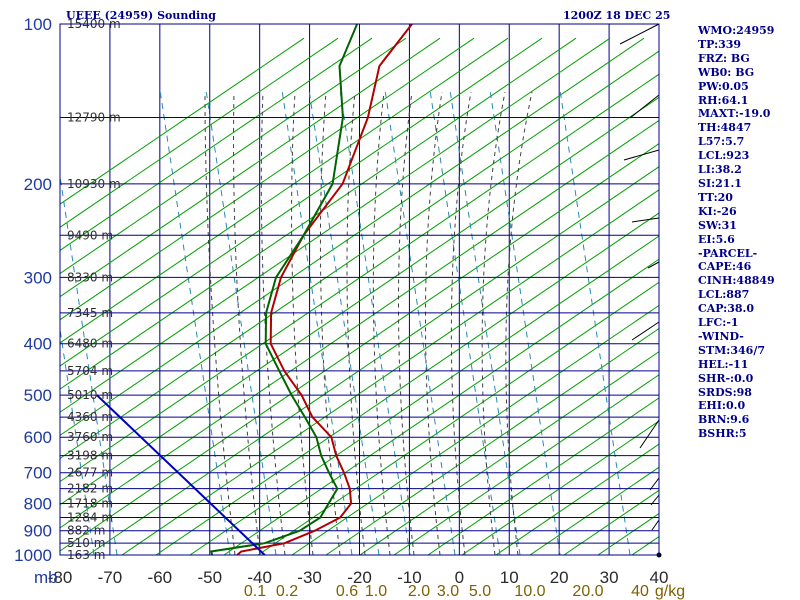 This screenshot has height=600, width=800. I want to click on height-label: 1718 m, so click(90, 504).